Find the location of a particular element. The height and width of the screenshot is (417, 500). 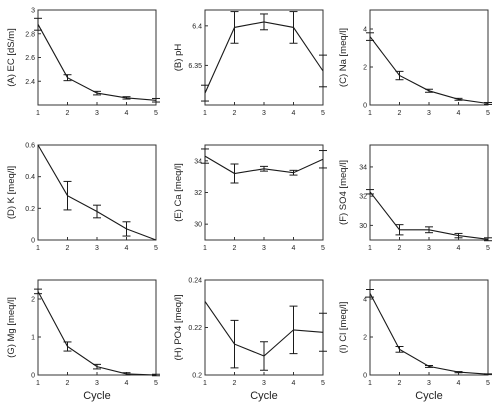

y-axis-label: (F) SO4 [meq/l] is located at coordinates (343, 192).